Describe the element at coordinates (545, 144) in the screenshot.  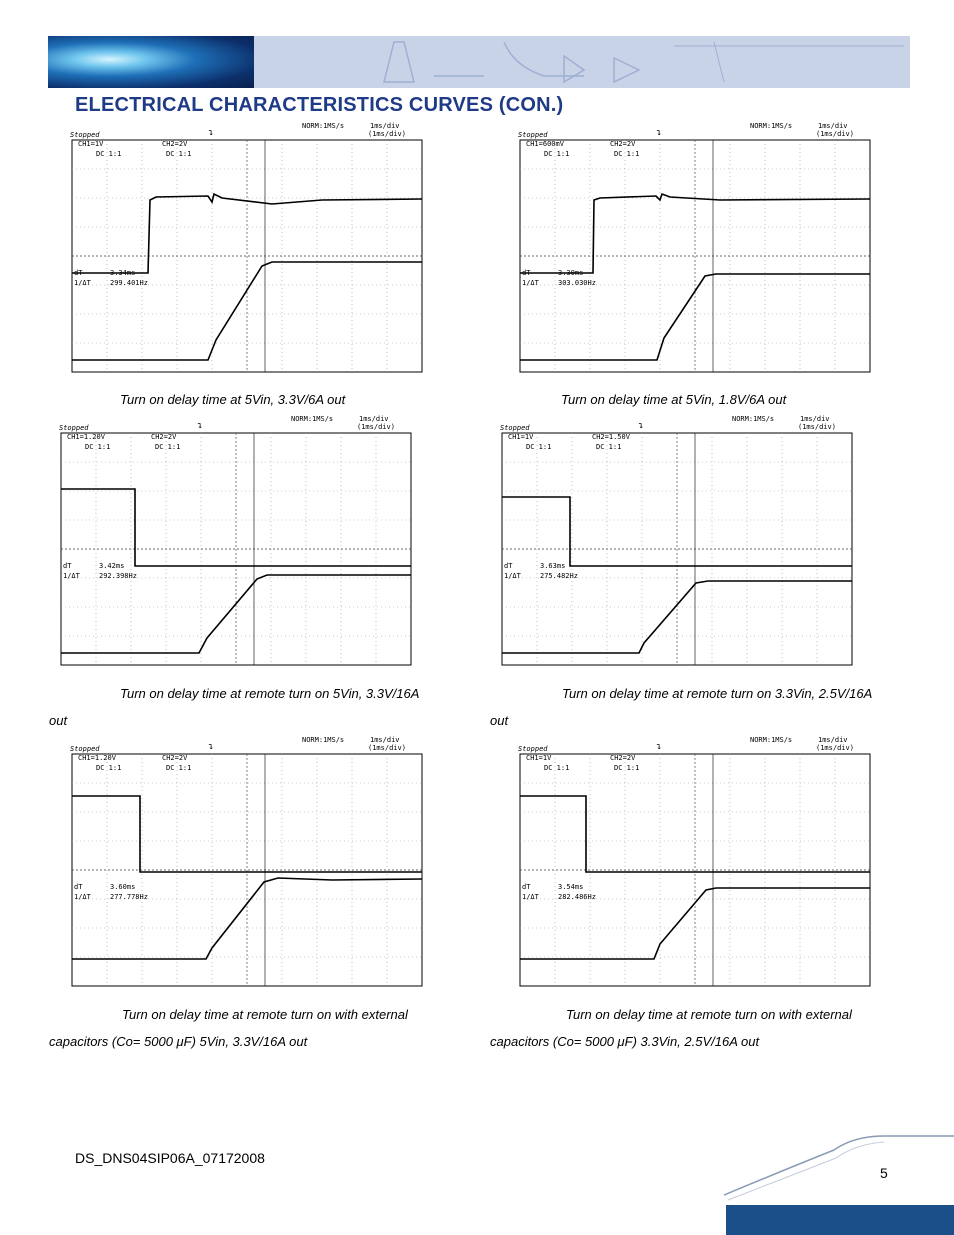
I see `ch1-setting: CH1=600mV` at that location.